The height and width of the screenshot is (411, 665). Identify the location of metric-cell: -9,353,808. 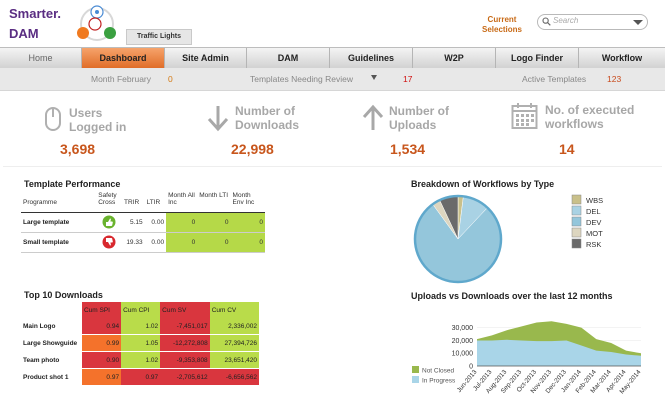
(185, 360).